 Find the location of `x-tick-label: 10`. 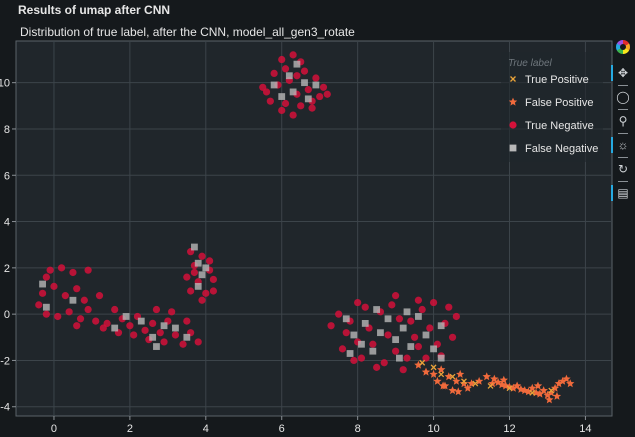

x-tick-label: 10 is located at coordinates (433, 429).